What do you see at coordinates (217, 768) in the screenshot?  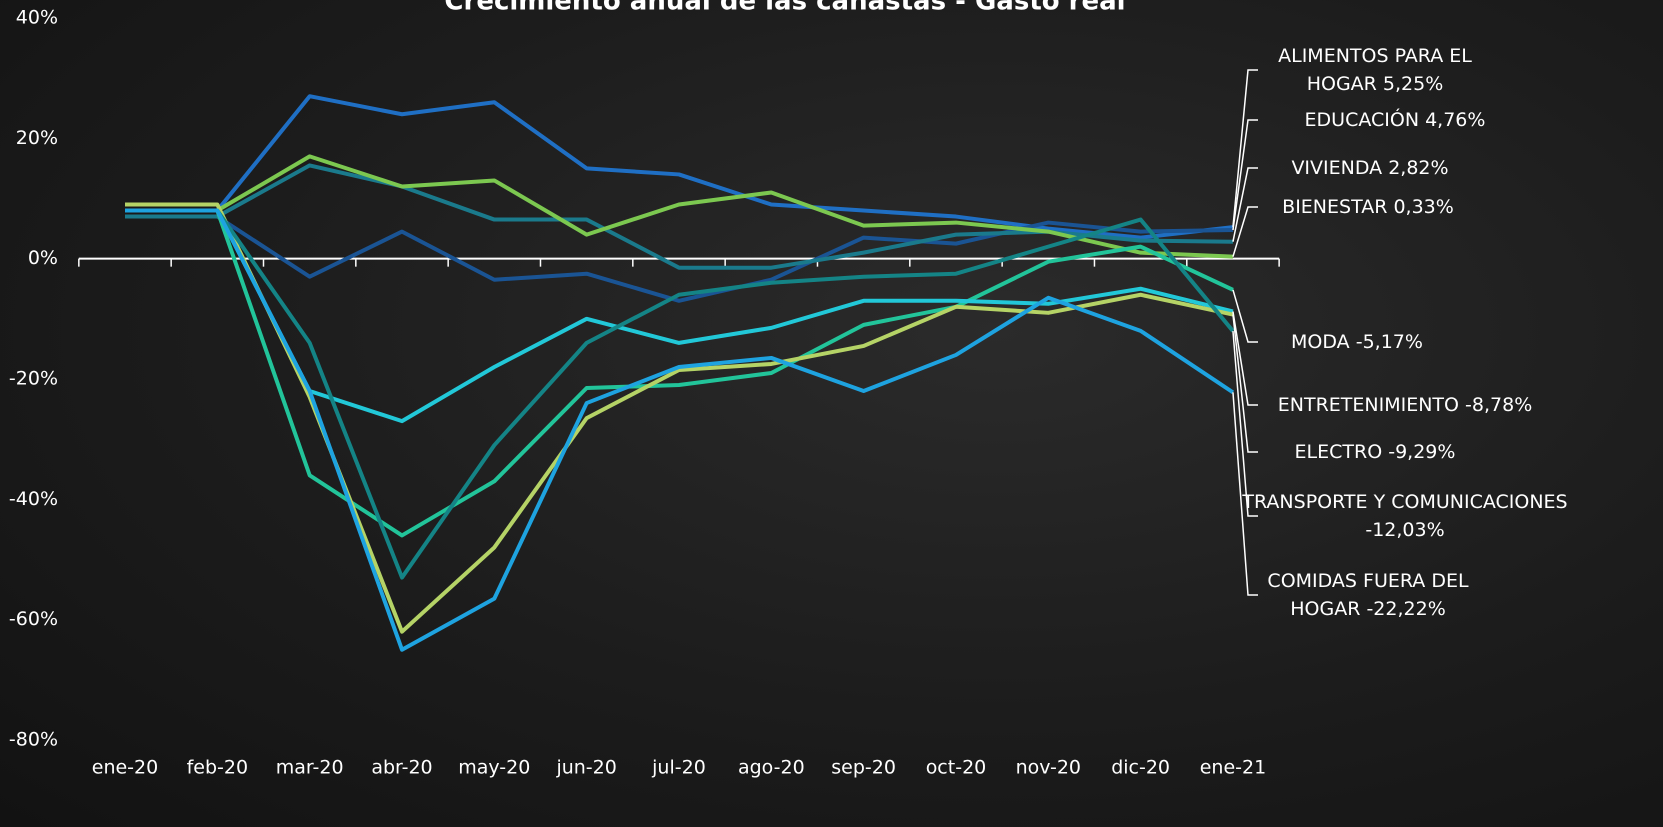 I see `x-tick-label: feb-20` at bounding box center [217, 768].